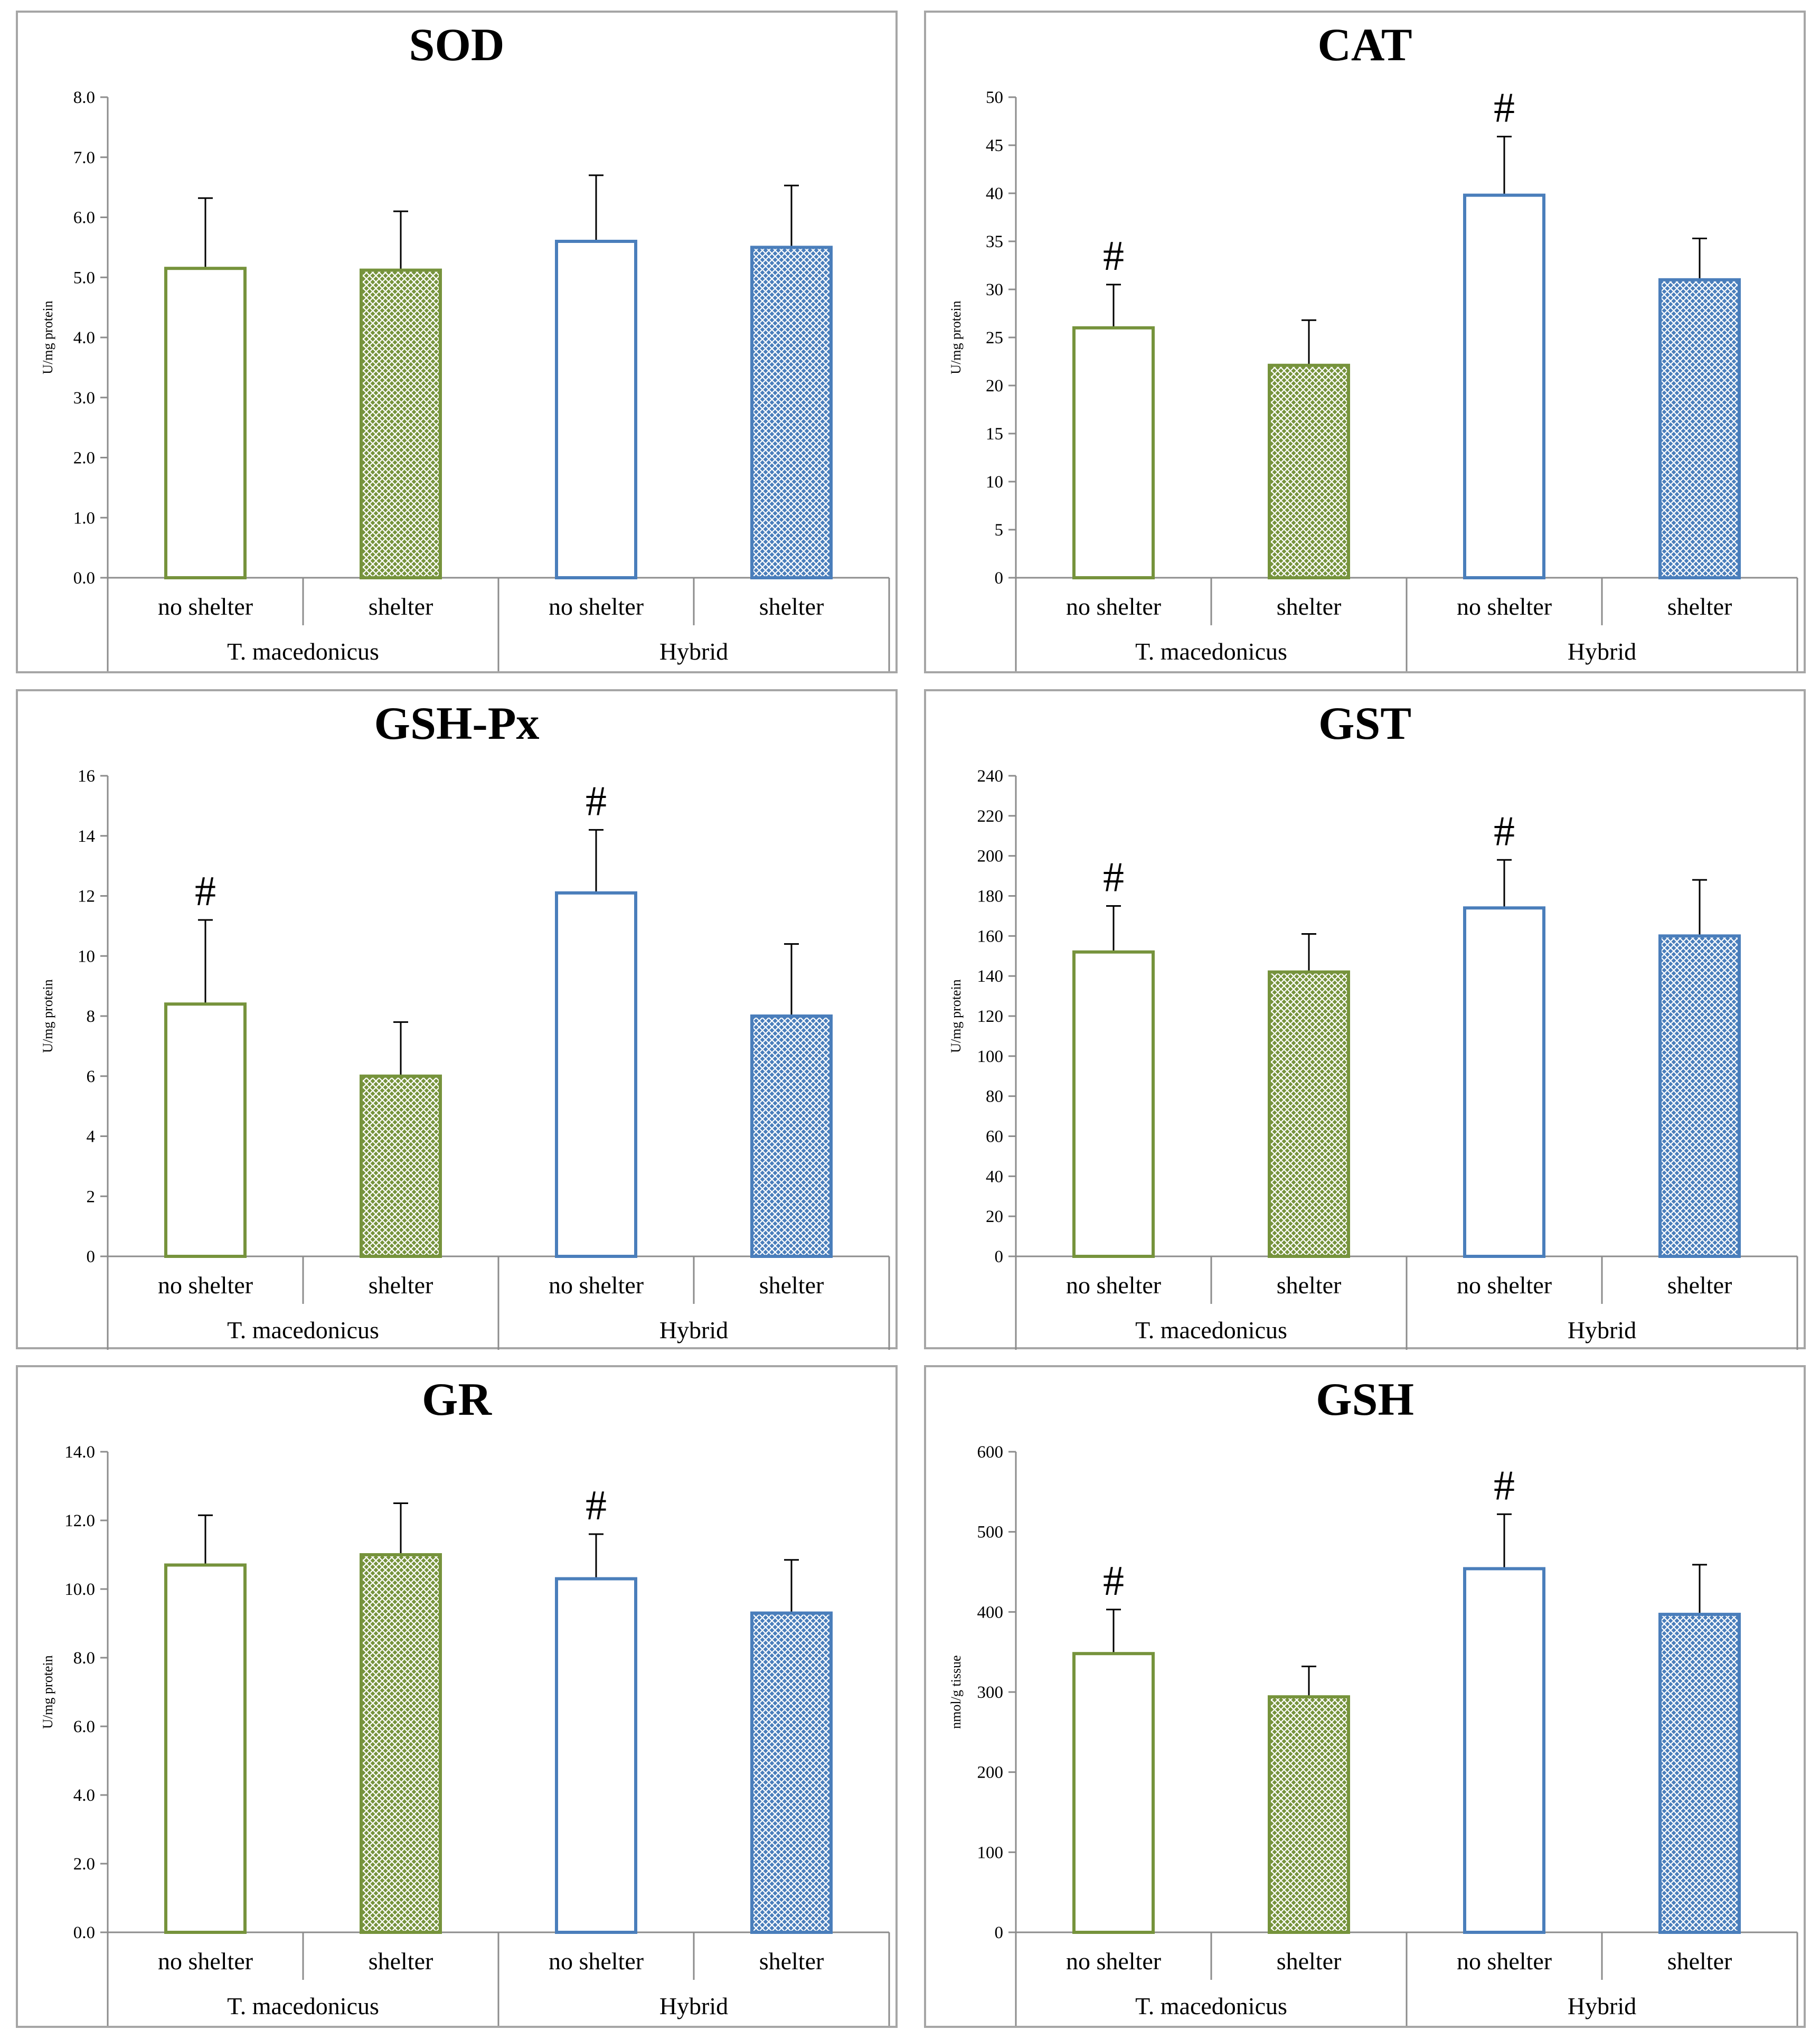 The height and width of the screenshot is (2039, 1820). Describe the element at coordinates (990, 1056) in the screenshot. I see `y-tick-label: 100` at that location.